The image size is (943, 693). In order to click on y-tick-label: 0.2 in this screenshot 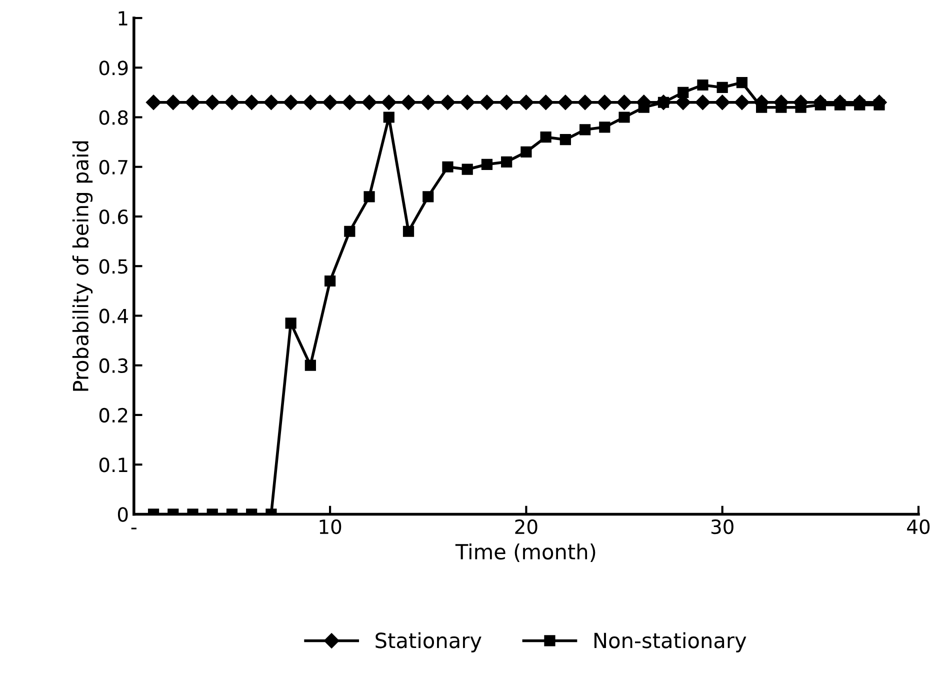, I will do `click(113, 415)`.